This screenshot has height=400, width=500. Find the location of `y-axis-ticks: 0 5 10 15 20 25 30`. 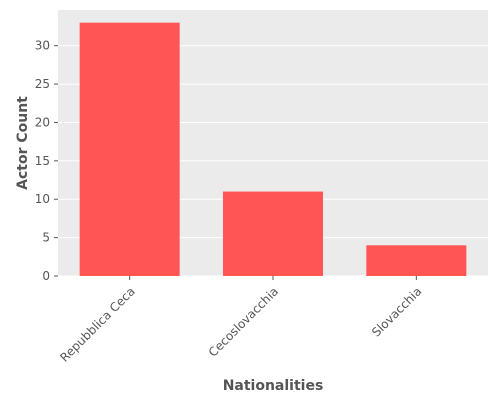

y-axis-ticks: 0 5 10 15 20 25 30 is located at coordinates (46, 161).